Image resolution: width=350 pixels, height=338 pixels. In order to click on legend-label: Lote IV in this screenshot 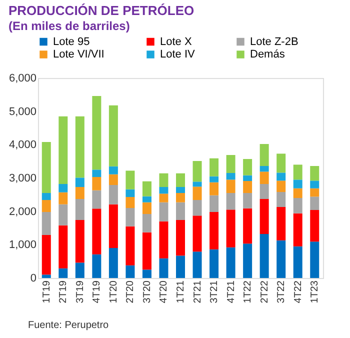, I will do `click(178, 54)`.